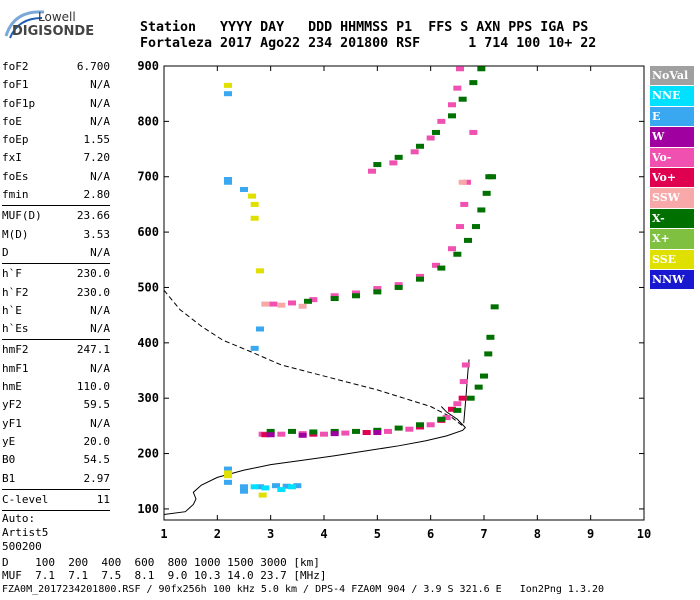  I want to click on y-tick-label: 800, so click(148, 121).